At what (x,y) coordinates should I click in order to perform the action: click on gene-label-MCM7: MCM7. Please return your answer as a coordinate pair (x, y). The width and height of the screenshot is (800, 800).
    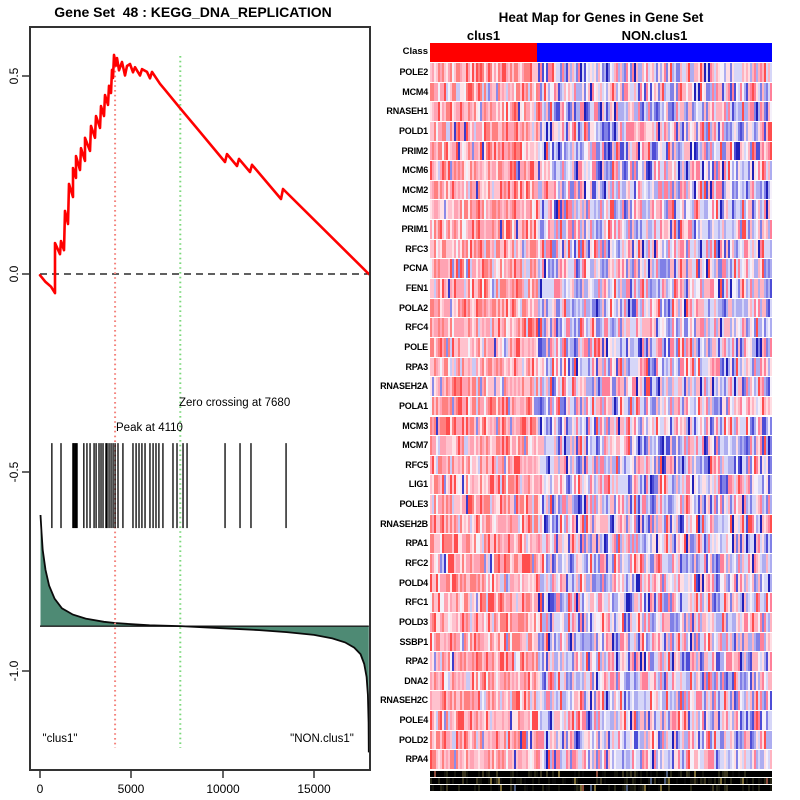
    Looking at the image, I should click on (415, 445).